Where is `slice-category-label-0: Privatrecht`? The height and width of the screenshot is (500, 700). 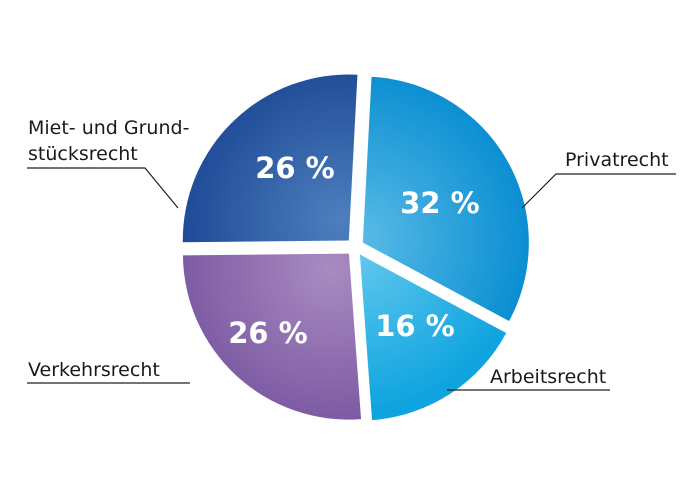
slice-category-label-0: Privatrecht is located at coordinates (617, 160).